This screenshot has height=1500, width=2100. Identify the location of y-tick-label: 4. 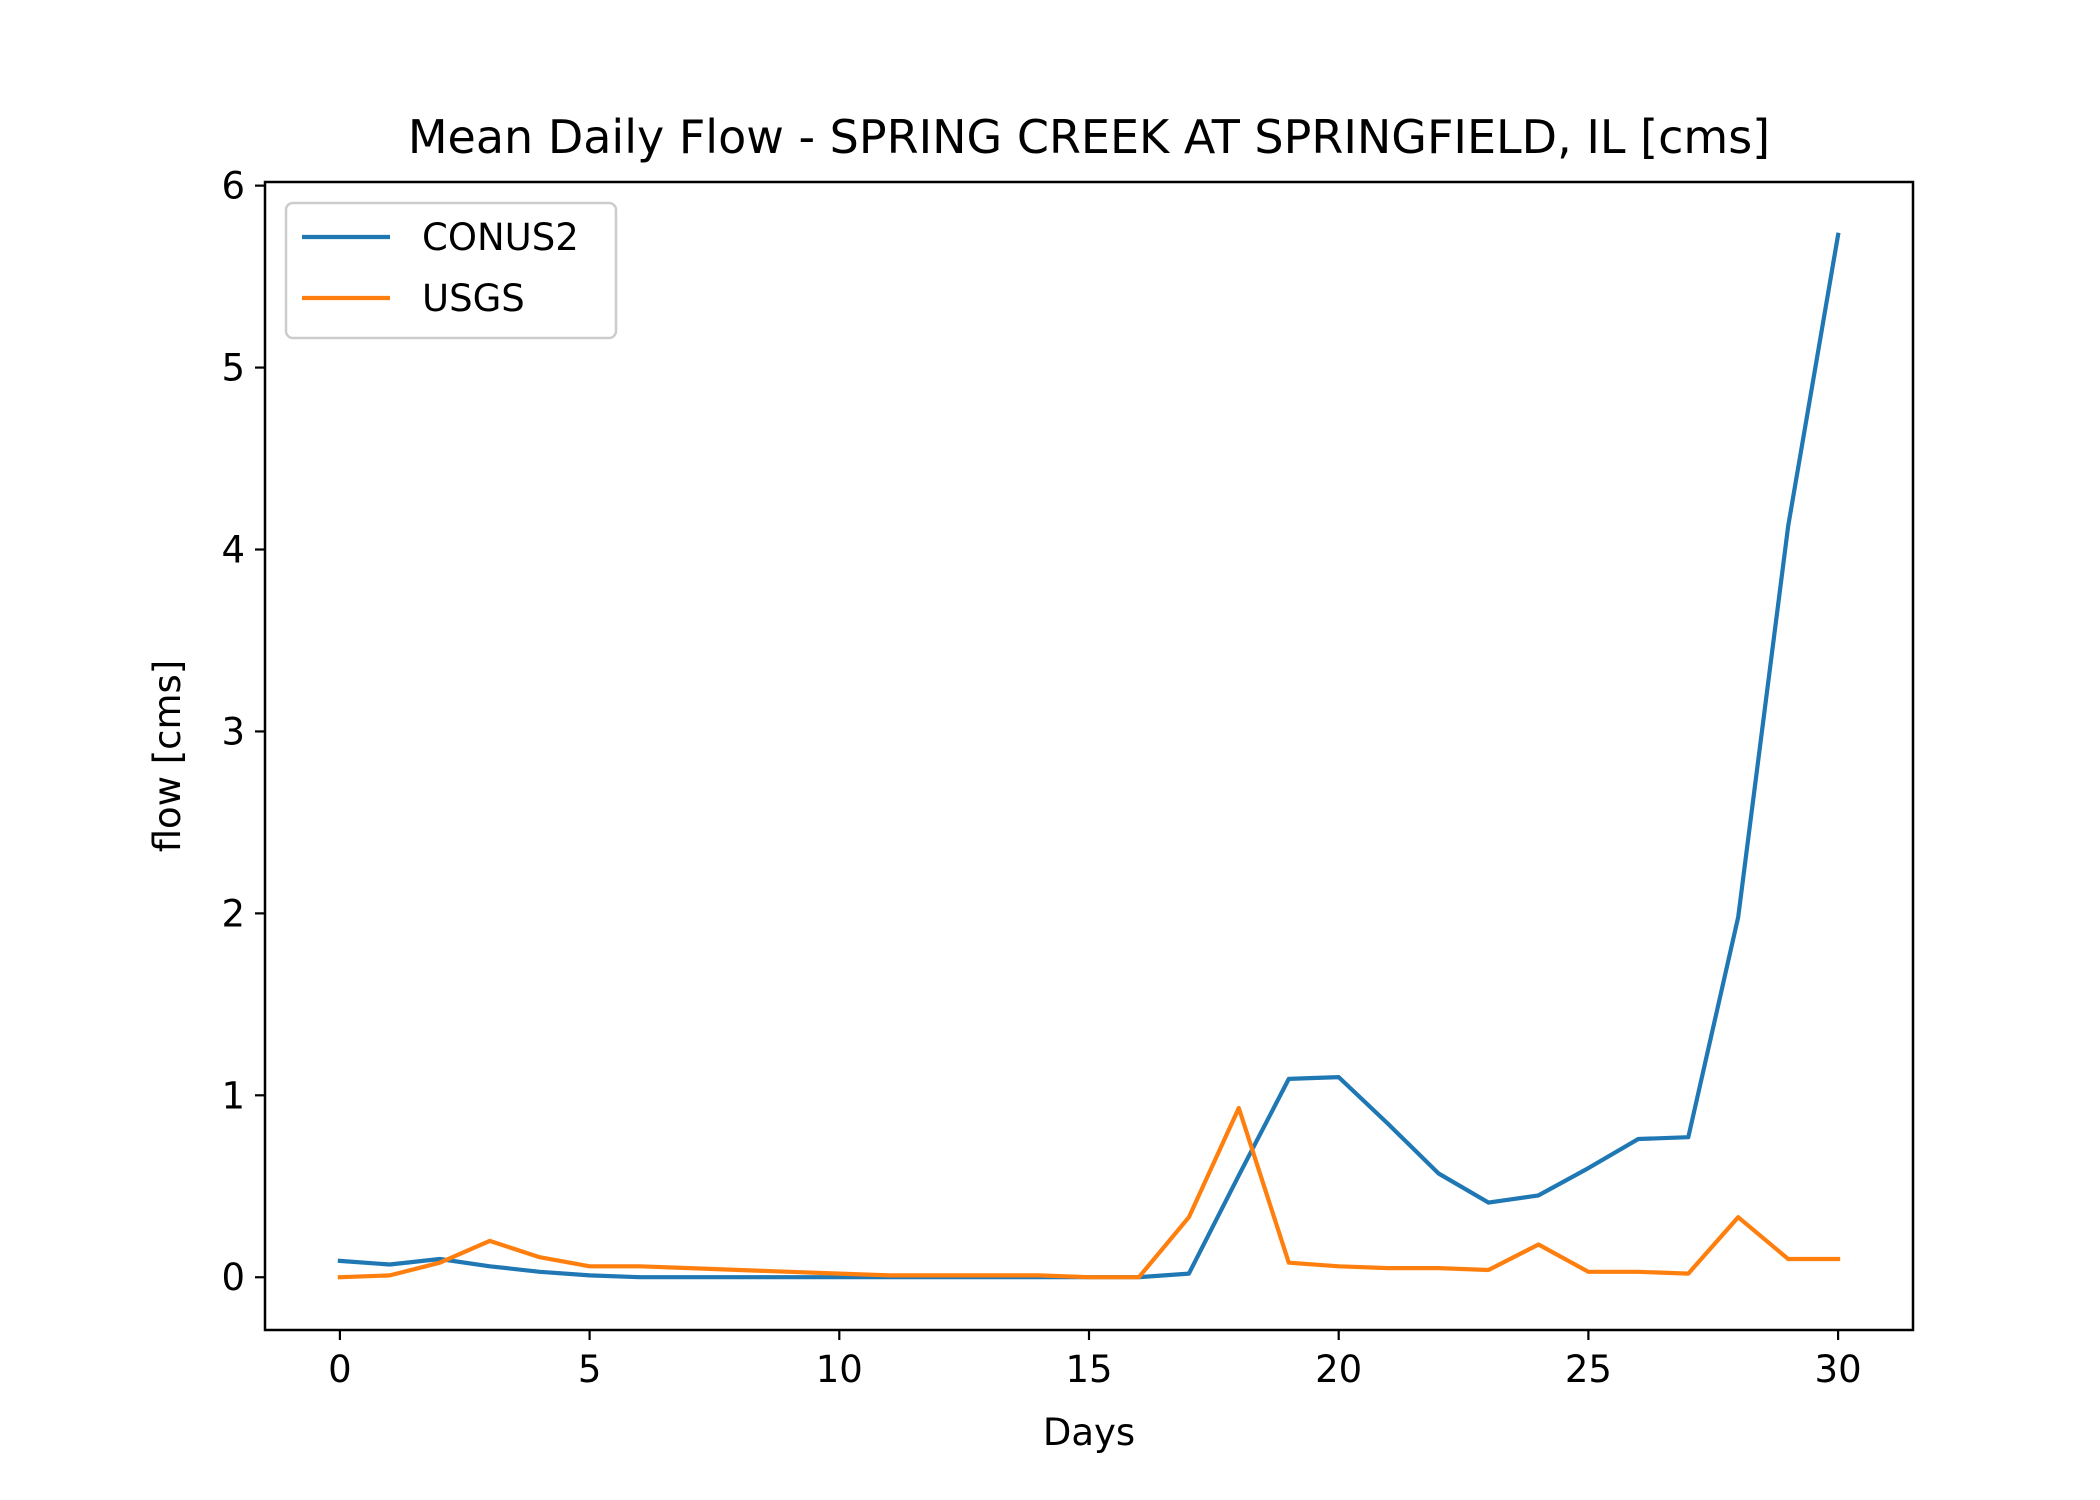
(233, 550).